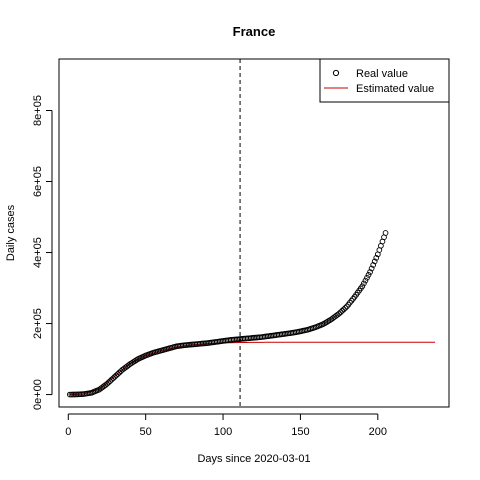 This screenshot has width=480, height=480. What do you see at coordinates (300, 432) in the screenshot?
I see `x-tick-label: 150` at bounding box center [300, 432].